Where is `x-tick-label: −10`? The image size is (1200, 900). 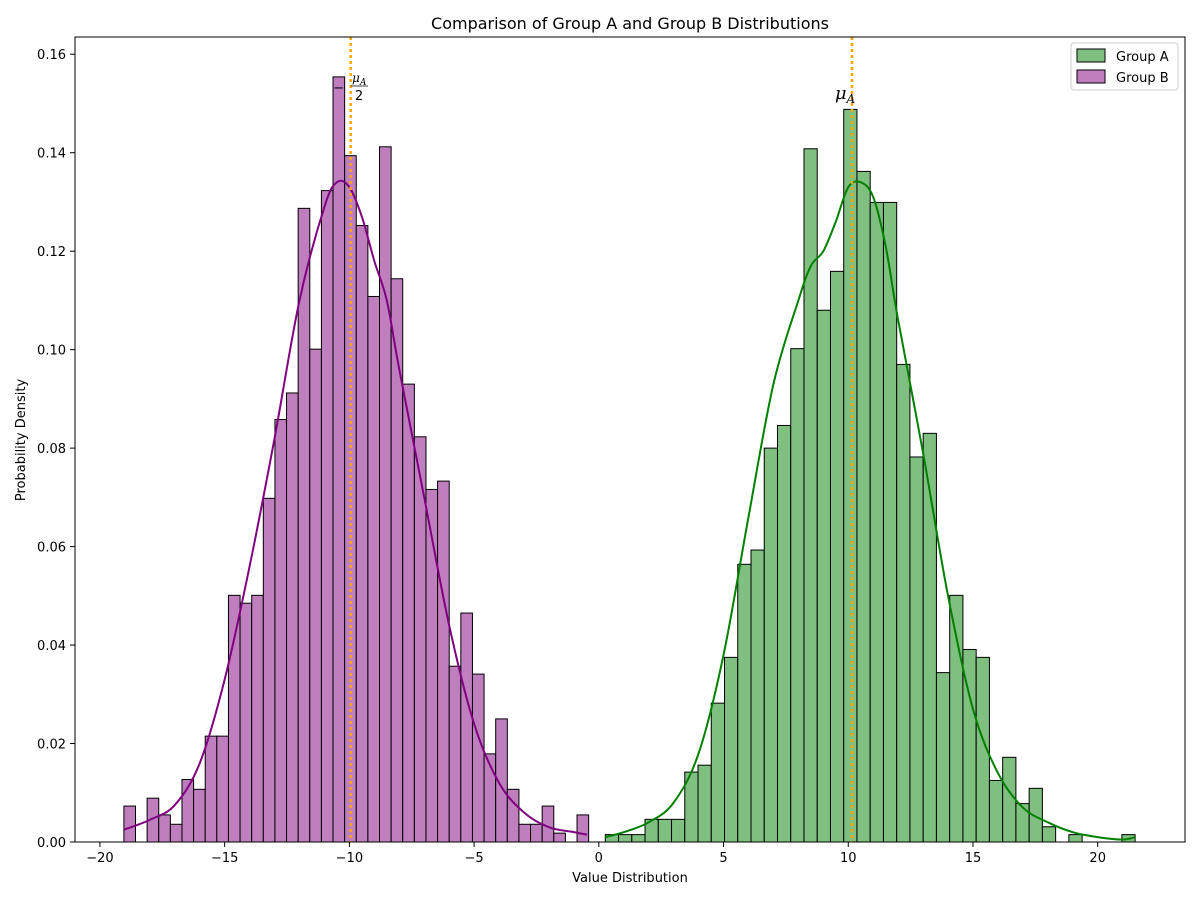 x-tick-label: −10 is located at coordinates (349, 858).